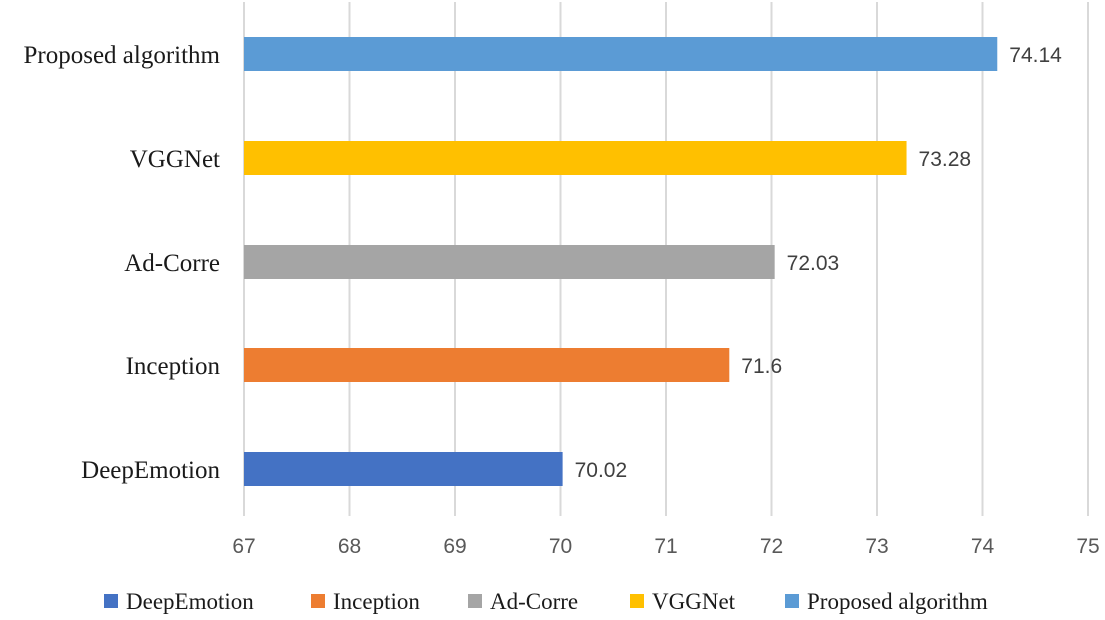  I want to click on x-tick-label: 75, so click(1087, 546).